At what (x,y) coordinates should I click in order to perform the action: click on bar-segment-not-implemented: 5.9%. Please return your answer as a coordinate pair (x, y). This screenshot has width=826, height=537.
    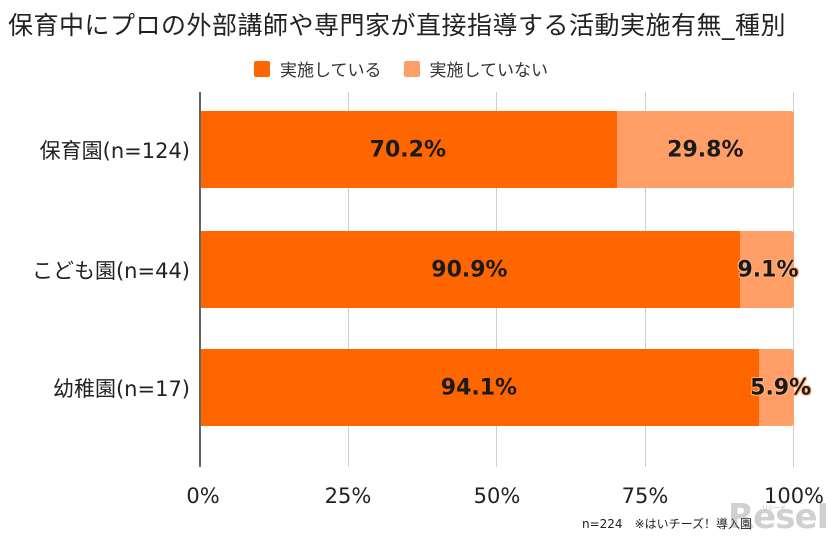
    Looking at the image, I should click on (780, 387).